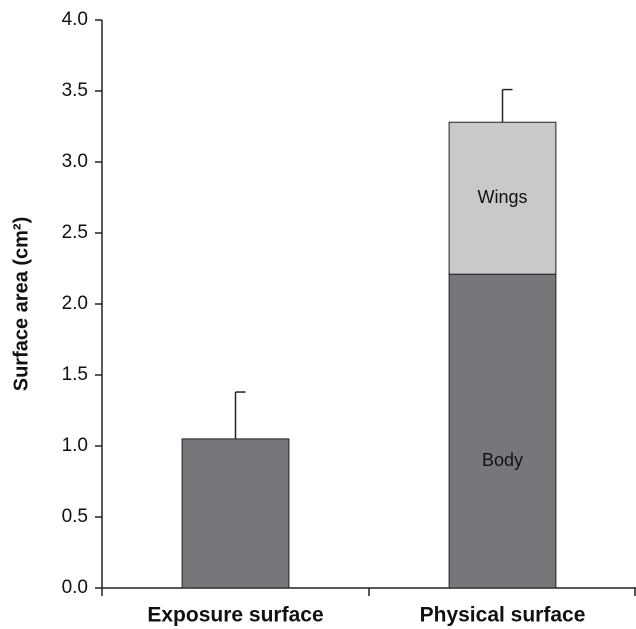  Describe the element at coordinates (75, 232) in the screenshot. I see `y-tick-label: 2.5` at that location.